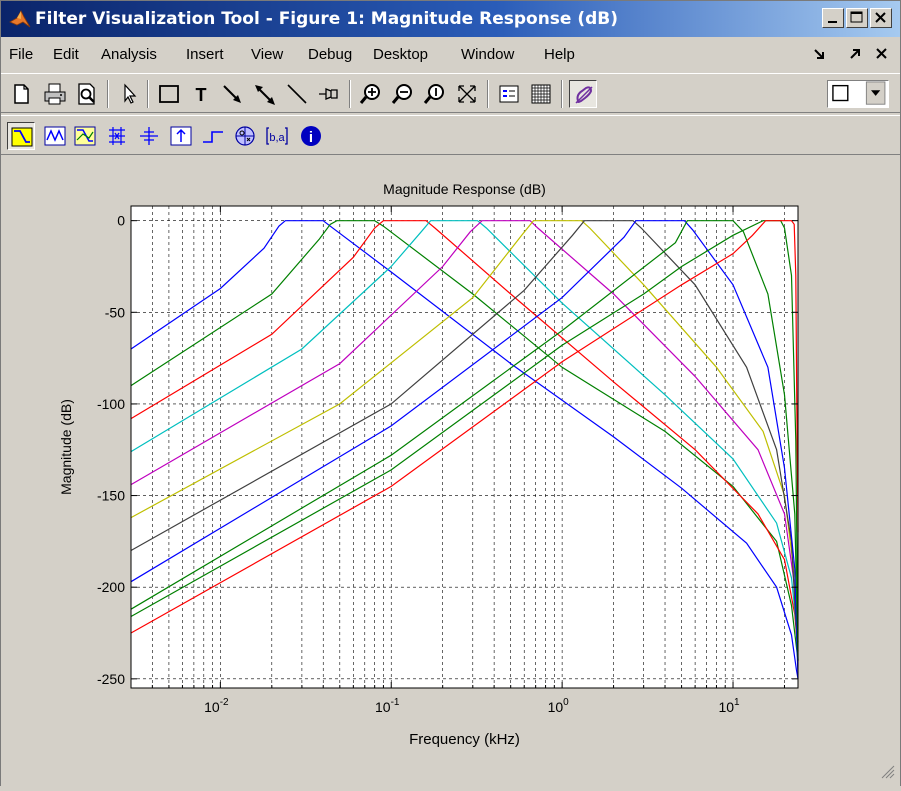 This screenshot has height=791, width=901. What do you see at coordinates (856, 54) in the screenshot?
I see `undock-arrow-icon` at bounding box center [856, 54].